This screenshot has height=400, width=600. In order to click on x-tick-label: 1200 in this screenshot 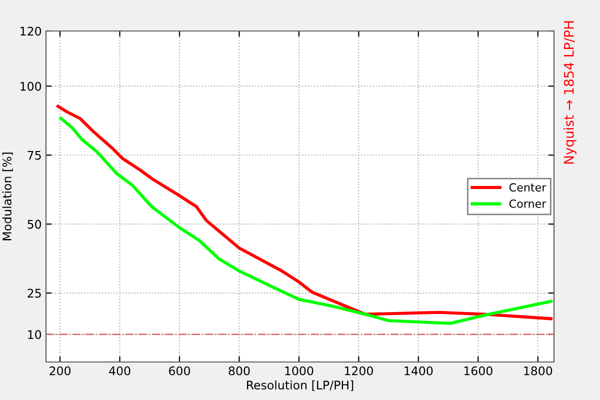, I will do `click(358, 371)`.